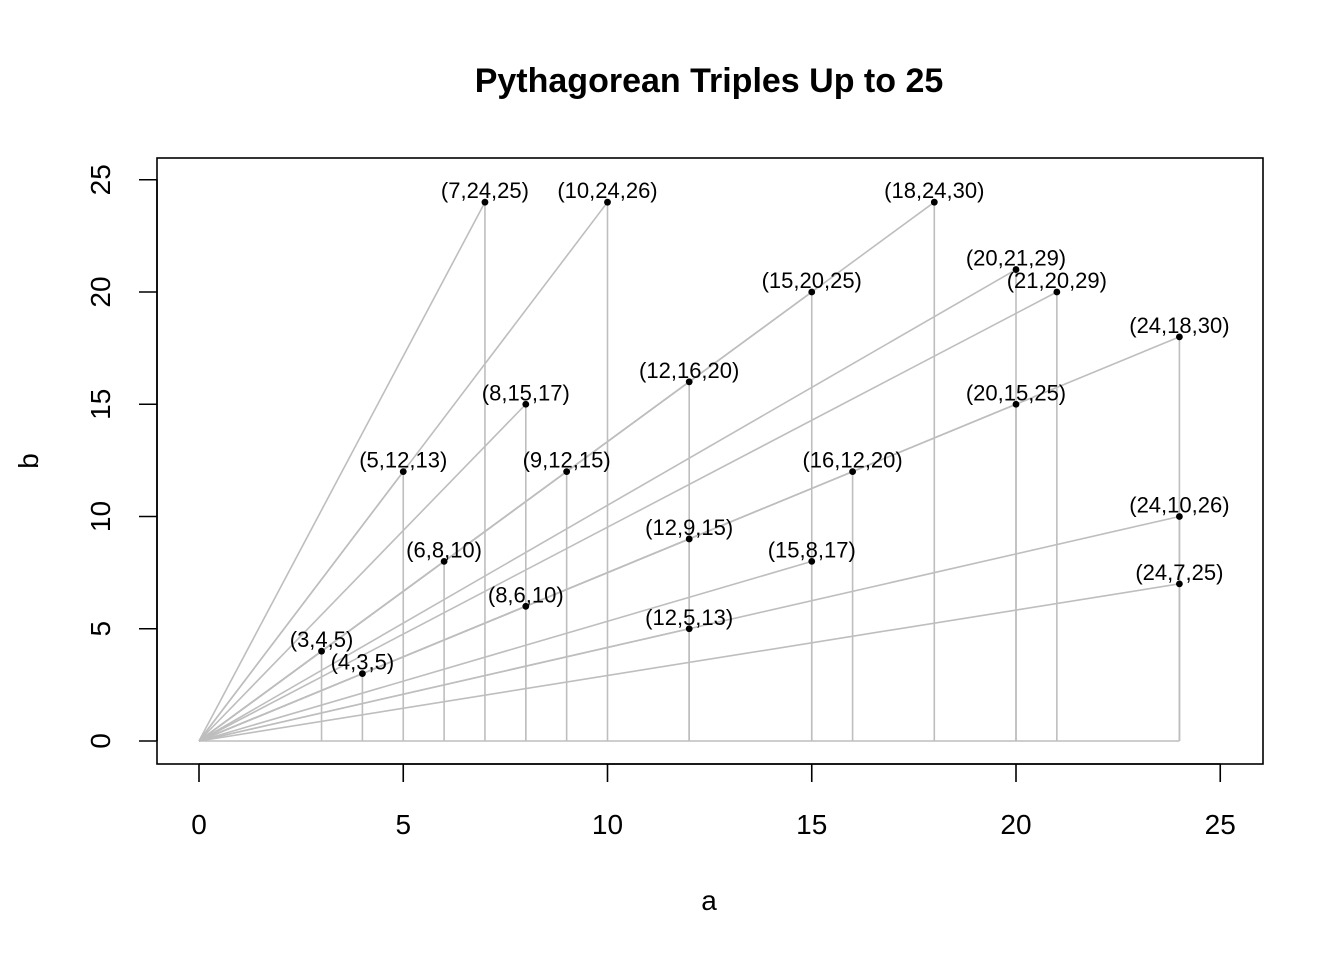 The height and width of the screenshot is (960, 1344). What do you see at coordinates (1220, 824) in the screenshot?
I see `x-tick-label: 25` at bounding box center [1220, 824].